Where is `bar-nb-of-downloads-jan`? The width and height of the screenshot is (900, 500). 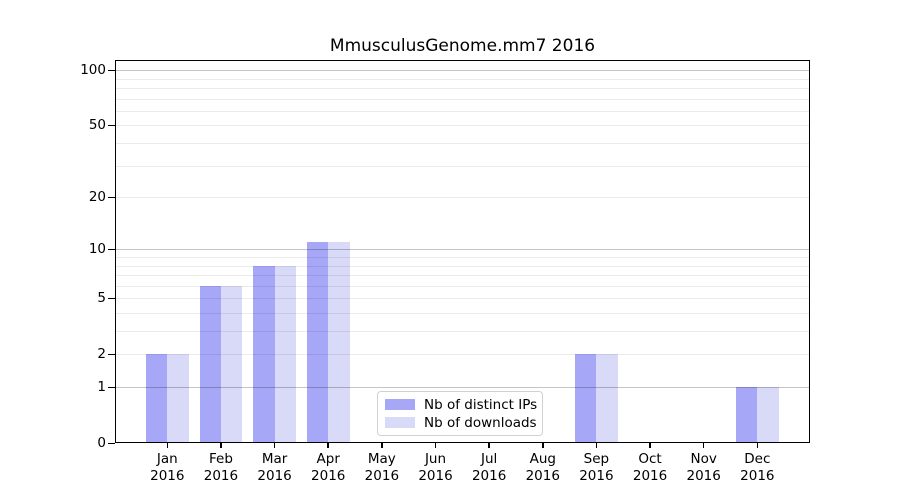
bar-nb-of-downloads-jan is located at coordinates (178, 398).